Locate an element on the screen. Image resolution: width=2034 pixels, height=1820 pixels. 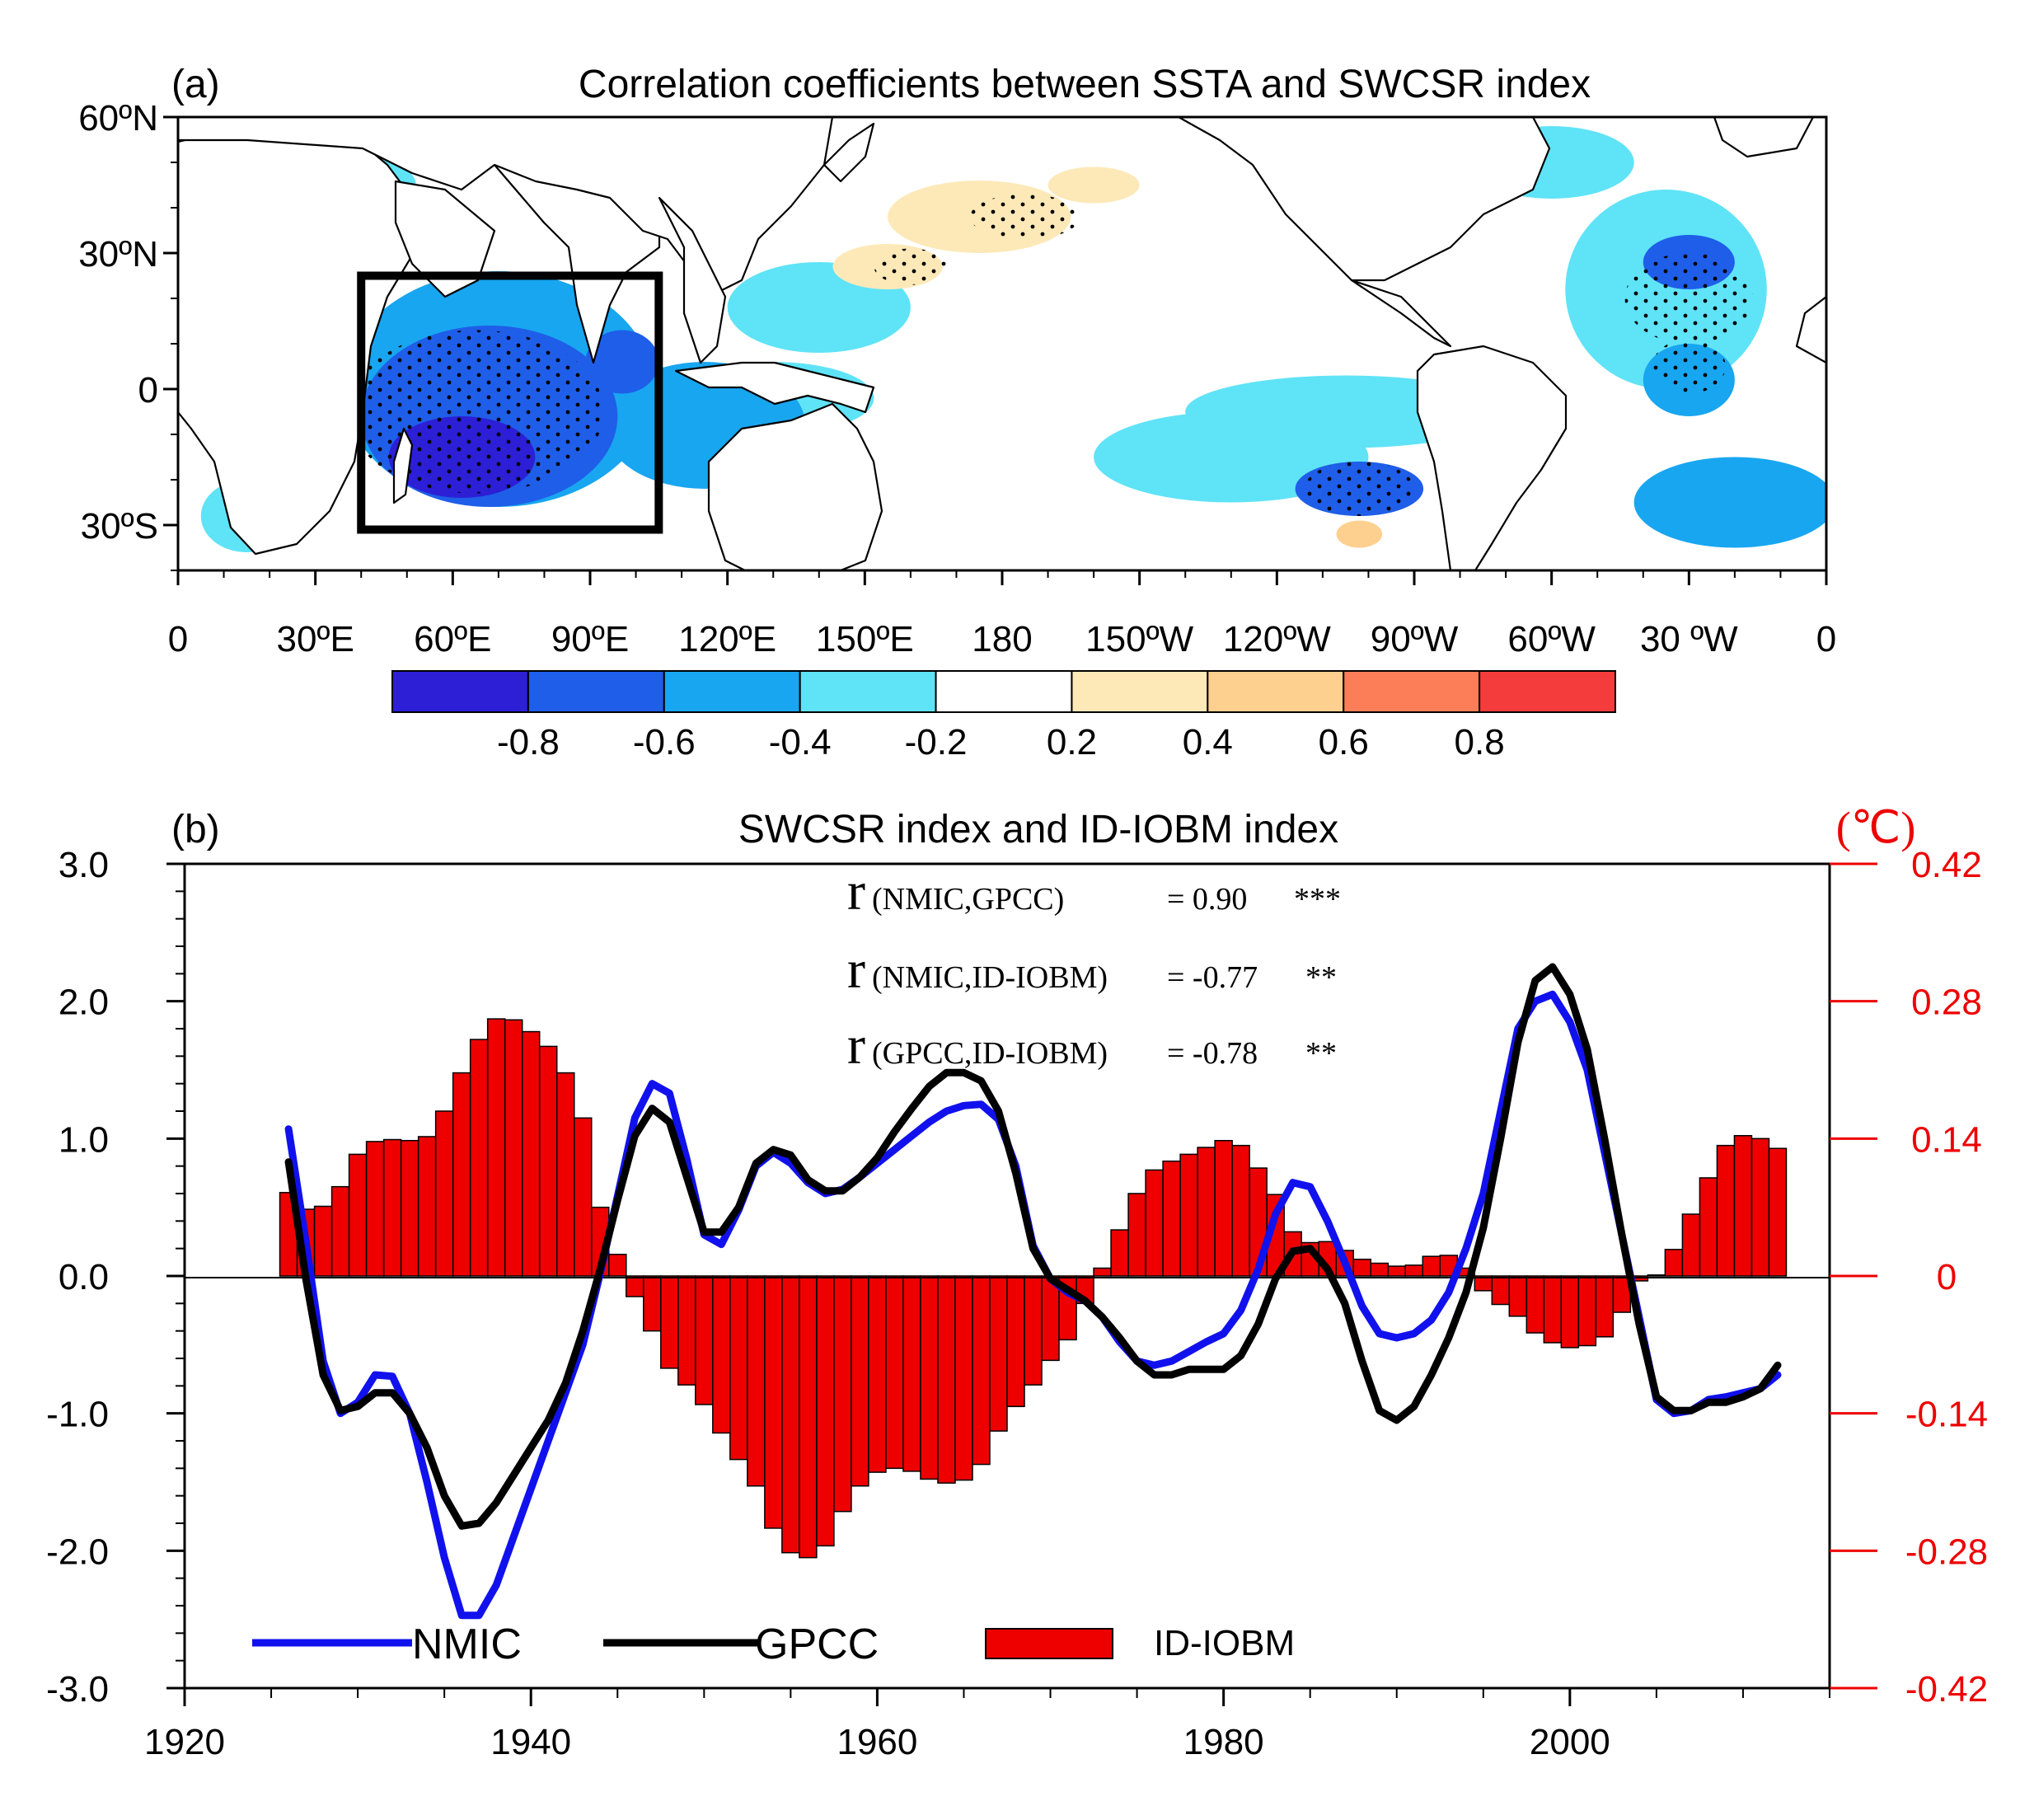
colorbar-label: 0.8 is located at coordinates (1480, 742).